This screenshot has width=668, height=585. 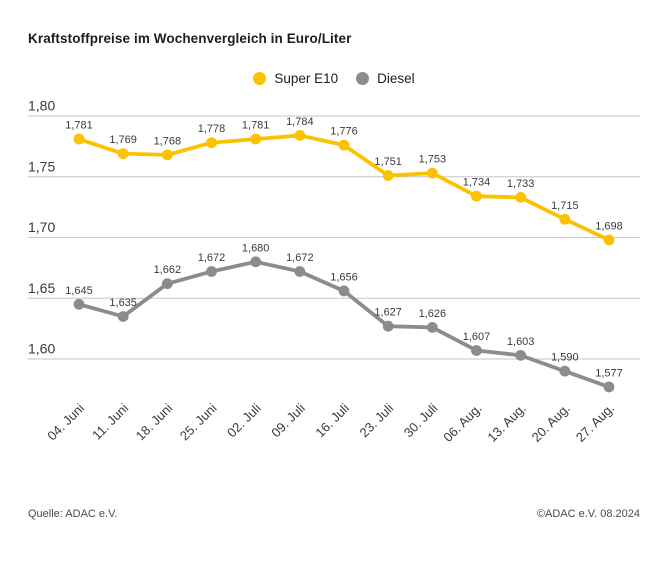 I want to click on x-tick-label: 06. Aug., so click(x=462, y=423).